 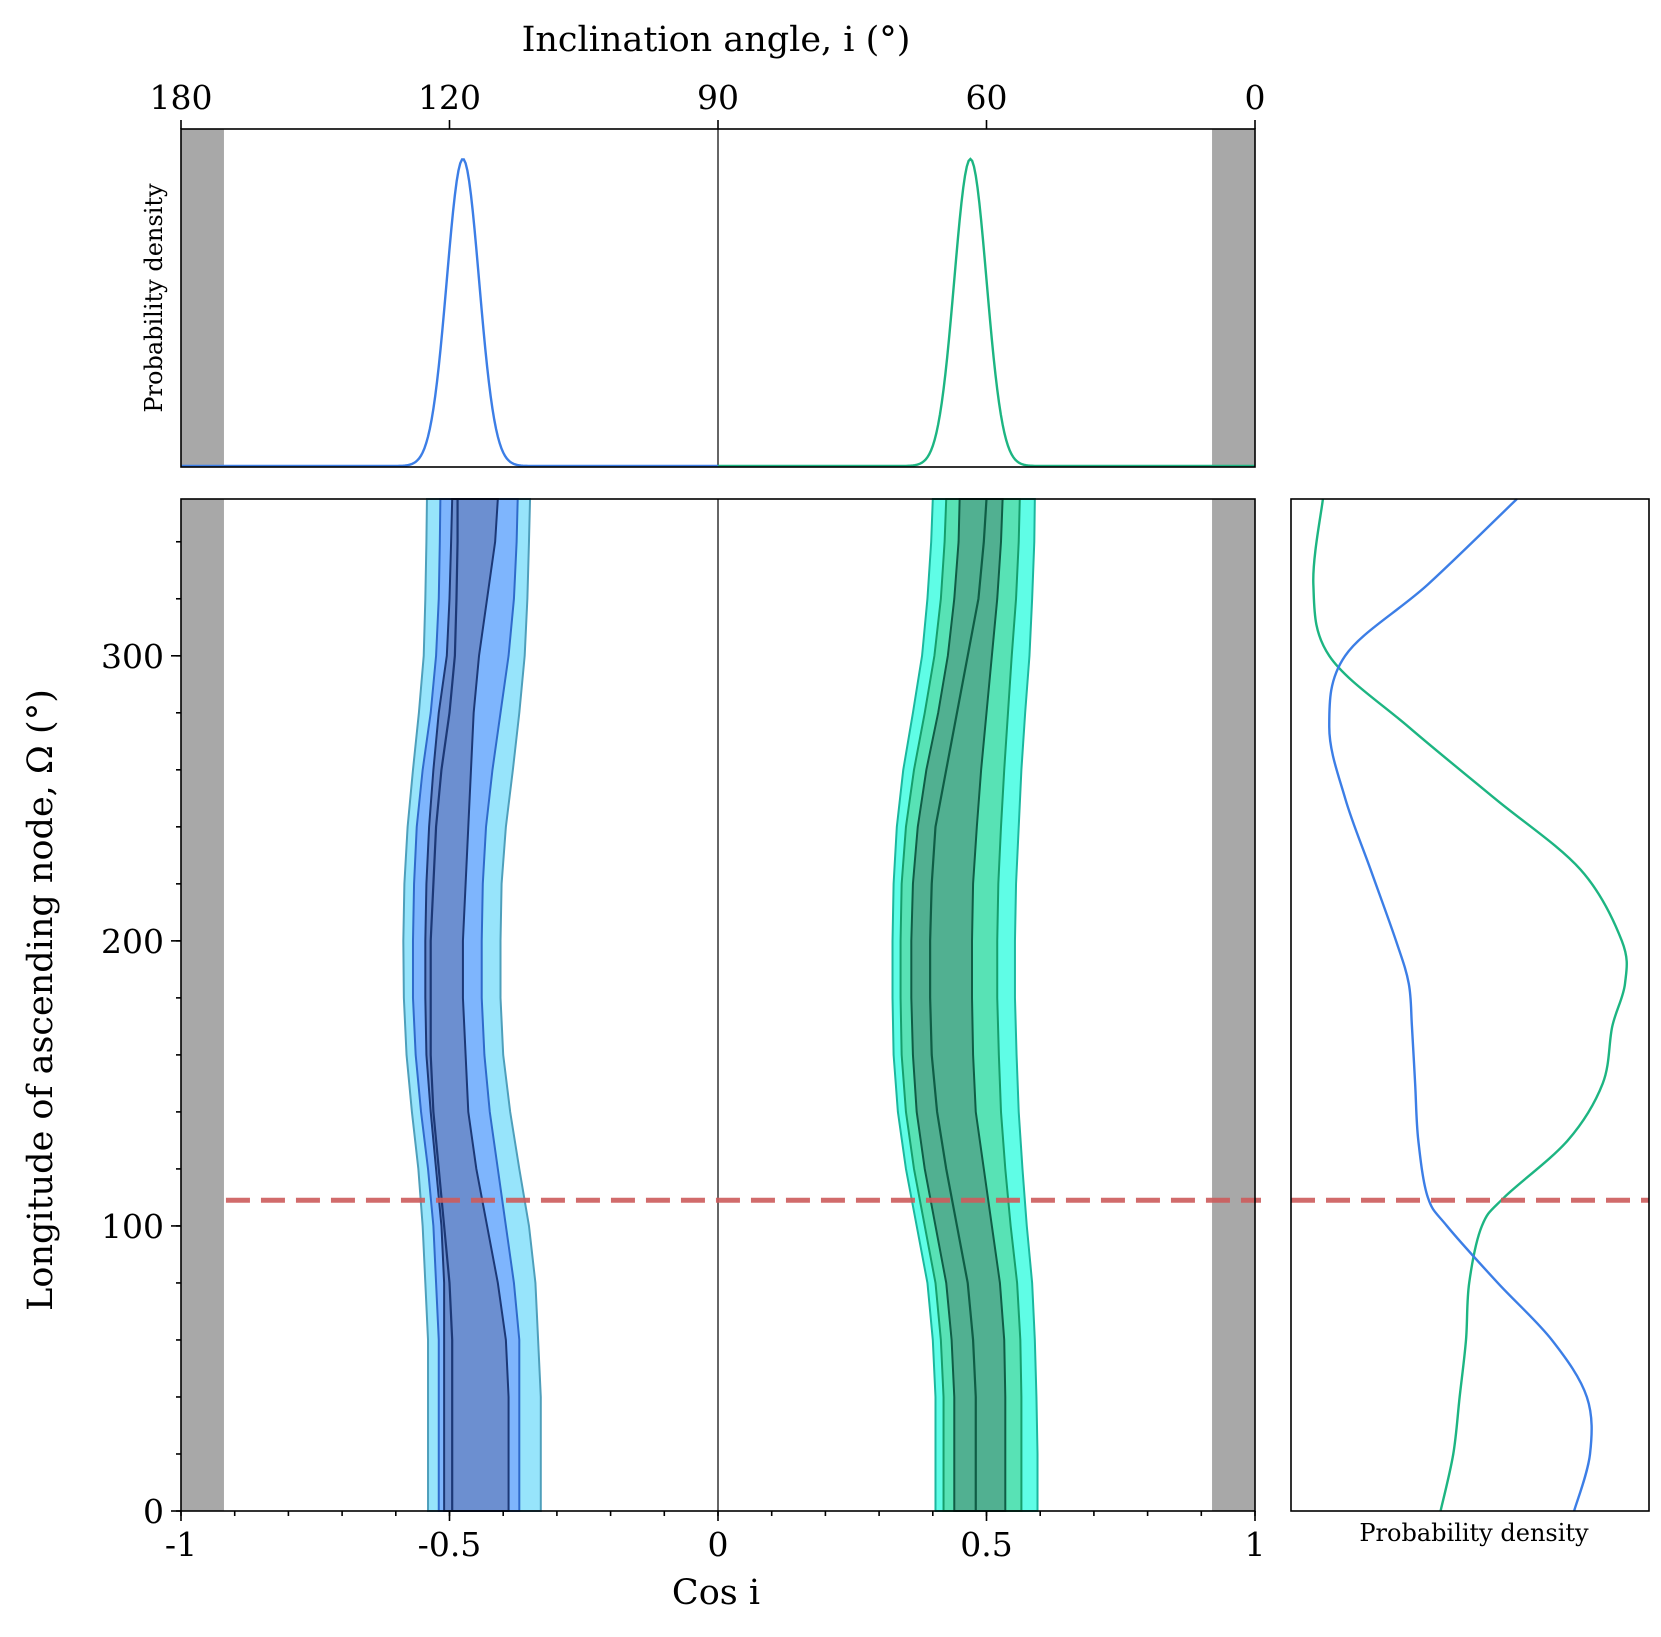 I want to click on x-axis-ticks: -1 -0.5 0 0.5 1, so click(x=715, y=1537).